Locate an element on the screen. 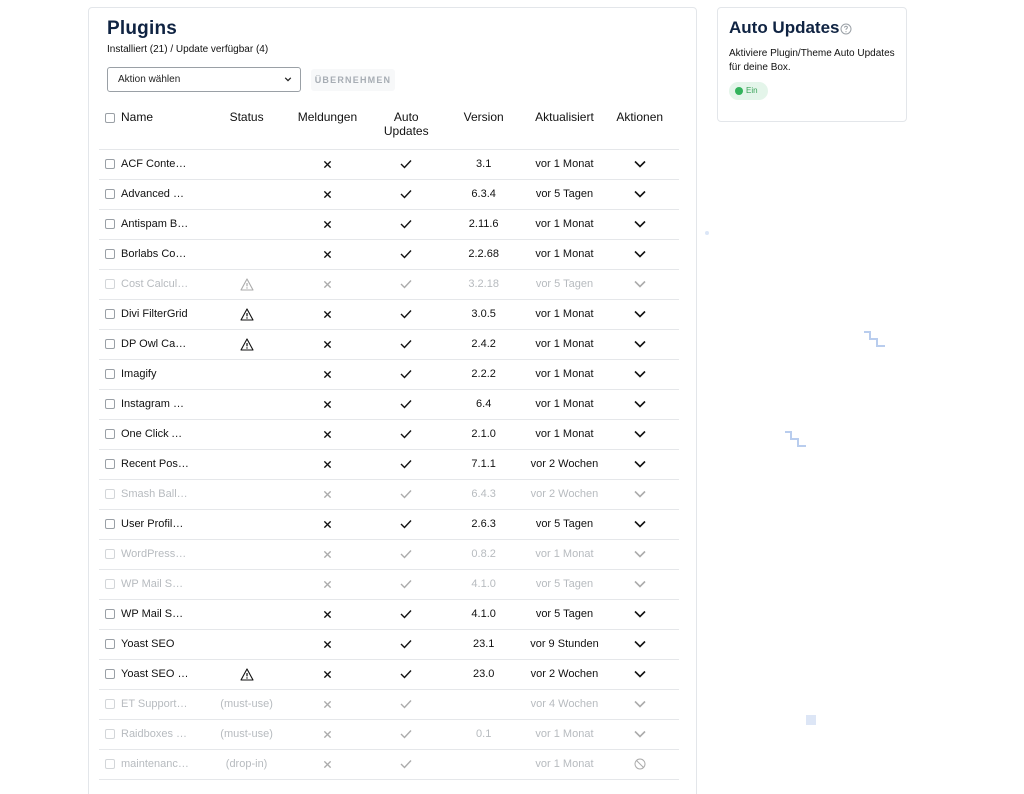  select-all-checkbox is located at coordinates (110, 117).